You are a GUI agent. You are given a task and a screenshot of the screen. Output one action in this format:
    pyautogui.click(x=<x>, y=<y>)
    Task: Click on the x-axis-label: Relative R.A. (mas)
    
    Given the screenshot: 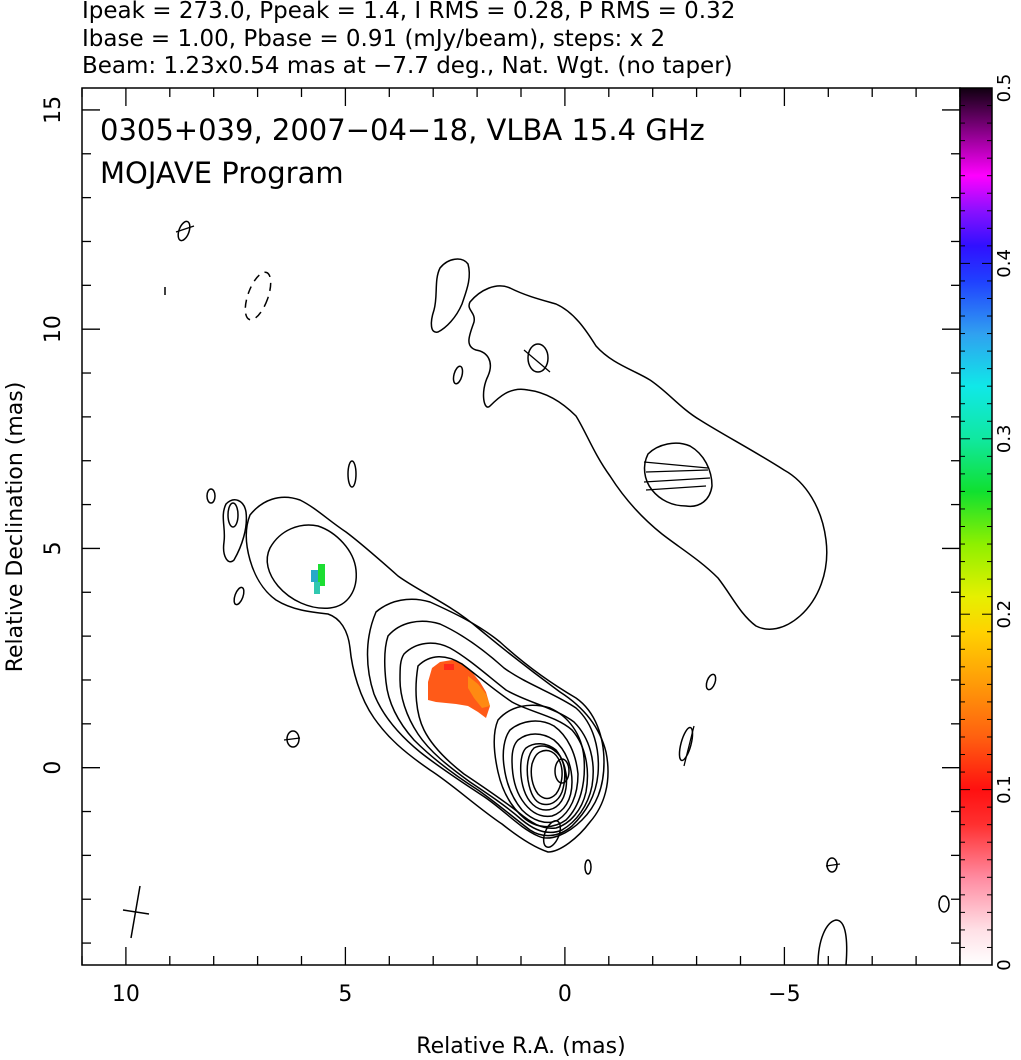 What is the action you would take?
    pyautogui.click(x=520, y=1046)
    